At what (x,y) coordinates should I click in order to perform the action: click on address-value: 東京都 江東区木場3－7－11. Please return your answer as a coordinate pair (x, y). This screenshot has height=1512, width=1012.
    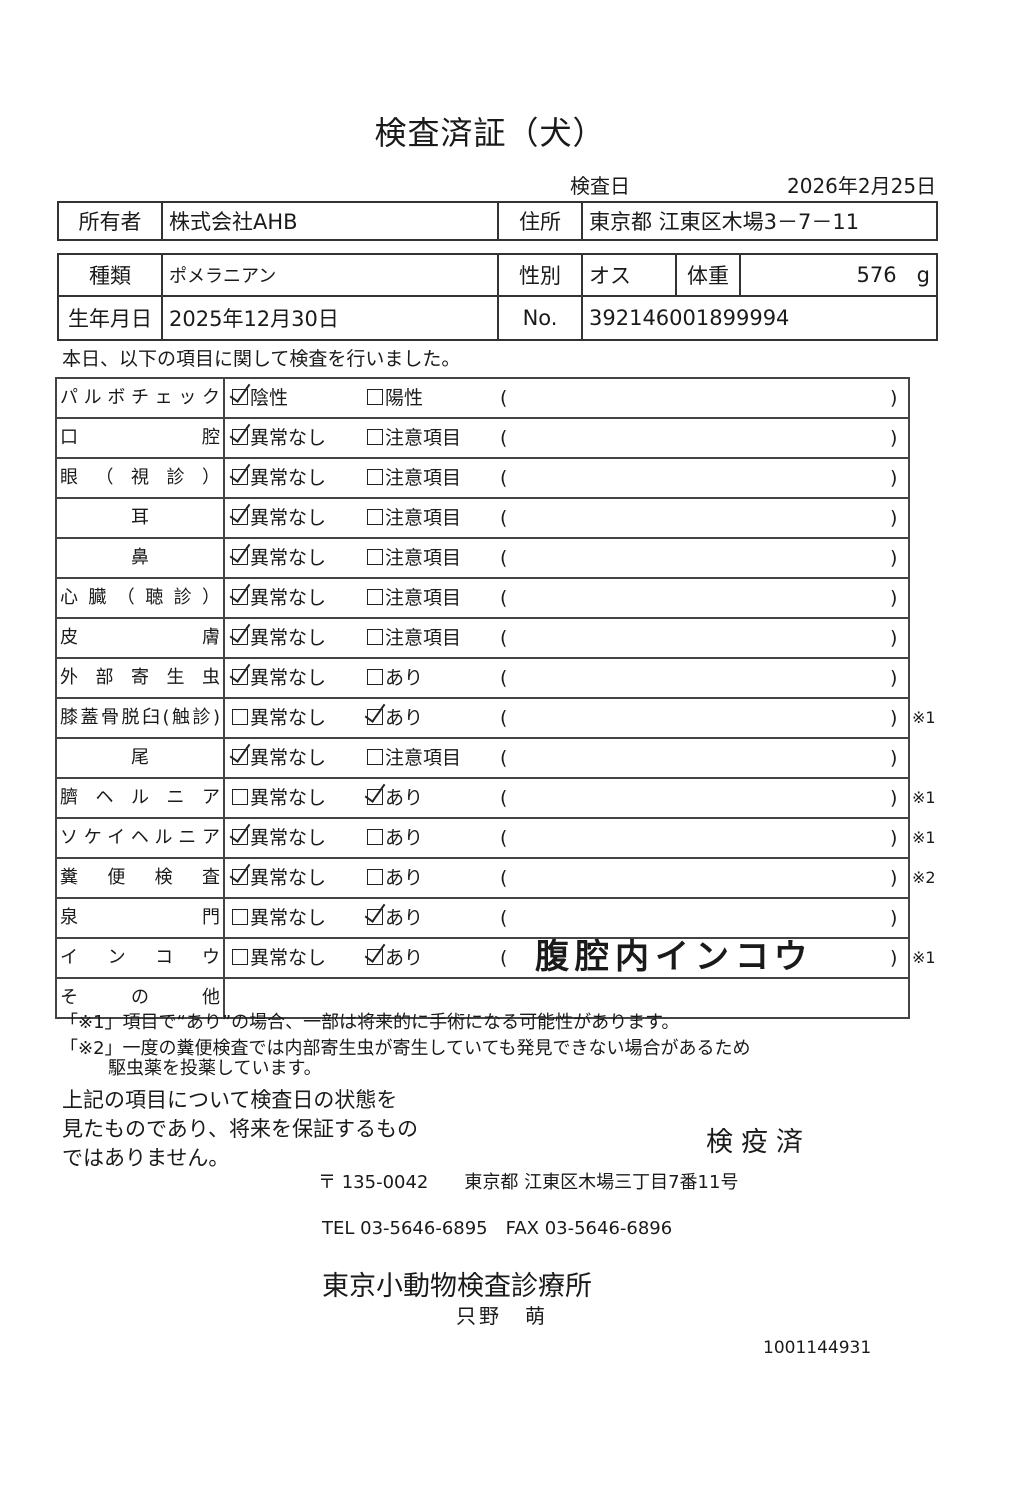
    Looking at the image, I should click on (759, 221).